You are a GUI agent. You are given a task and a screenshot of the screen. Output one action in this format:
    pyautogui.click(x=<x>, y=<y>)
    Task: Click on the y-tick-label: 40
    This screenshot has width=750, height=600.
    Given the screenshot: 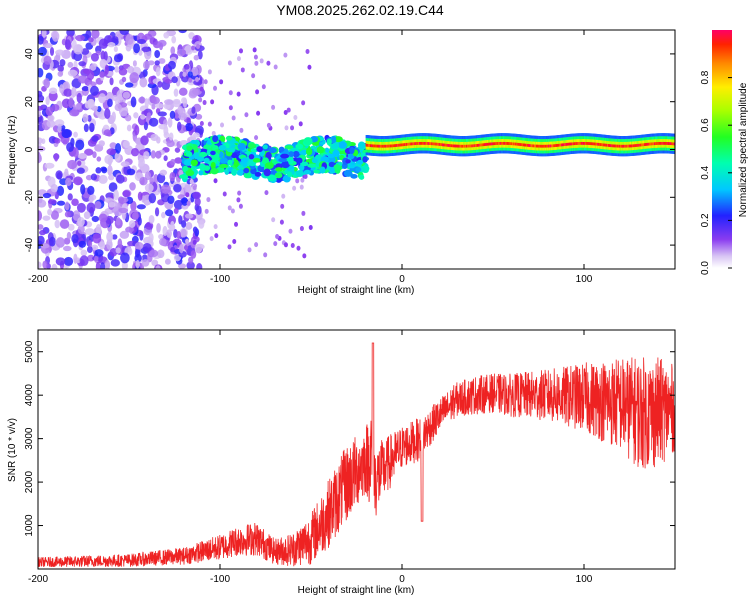 What is the action you would take?
    pyautogui.click(x=29, y=54)
    